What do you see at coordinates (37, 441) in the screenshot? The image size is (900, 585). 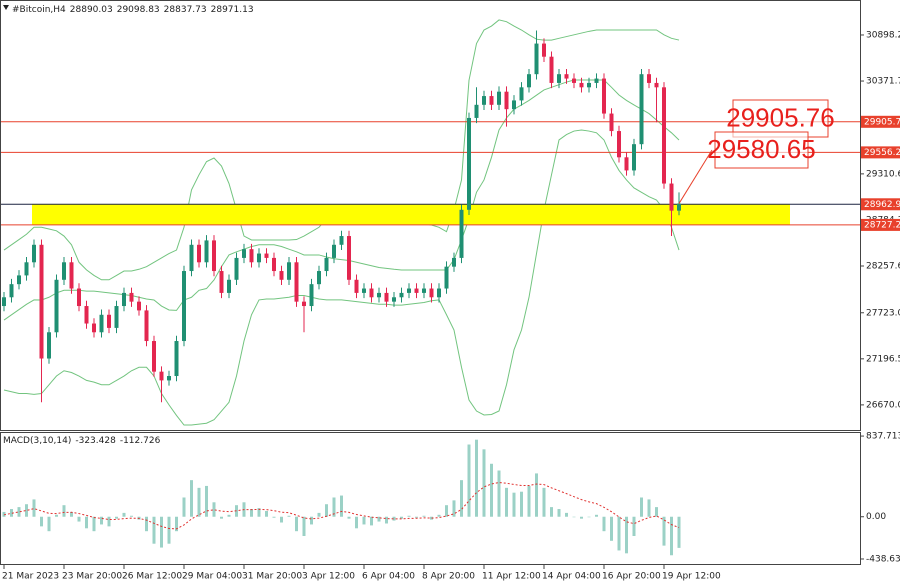 I see `macd-title: MACD(3,10,14)` at bounding box center [37, 441].